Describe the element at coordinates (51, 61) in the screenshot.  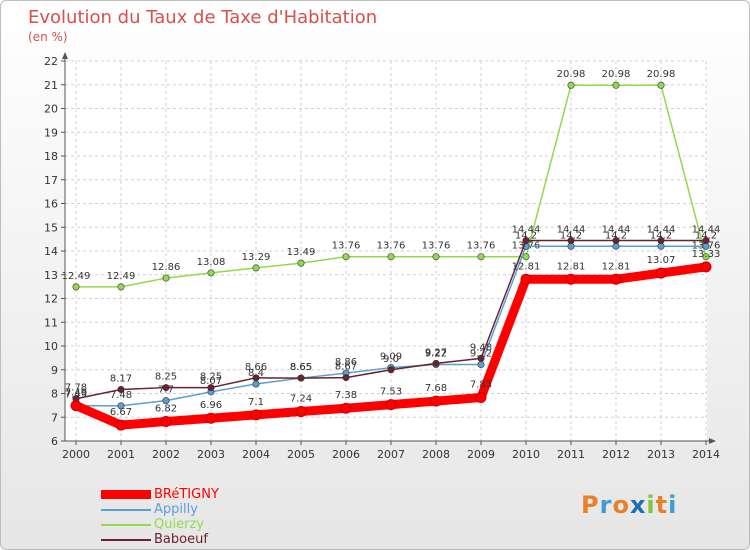
I see `y-tick-label: 22` at that location.